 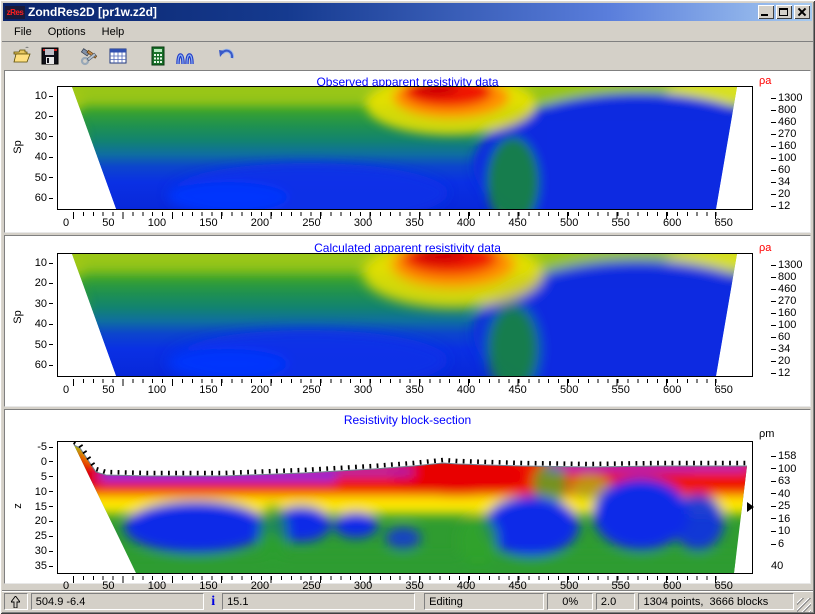 What do you see at coordinates (117, 601) in the screenshot?
I see `status-coordinates: 504.9 -6.4` at bounding box center [117, 601].